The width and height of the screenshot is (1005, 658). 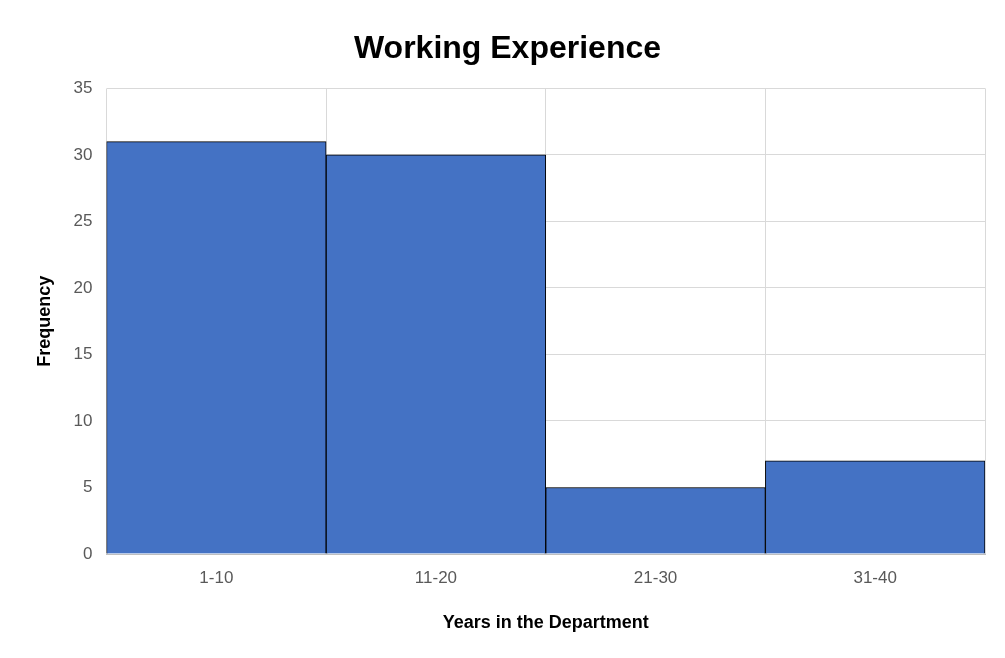 I want to click on y-tick-label: 35, so click(x=83, y=88).